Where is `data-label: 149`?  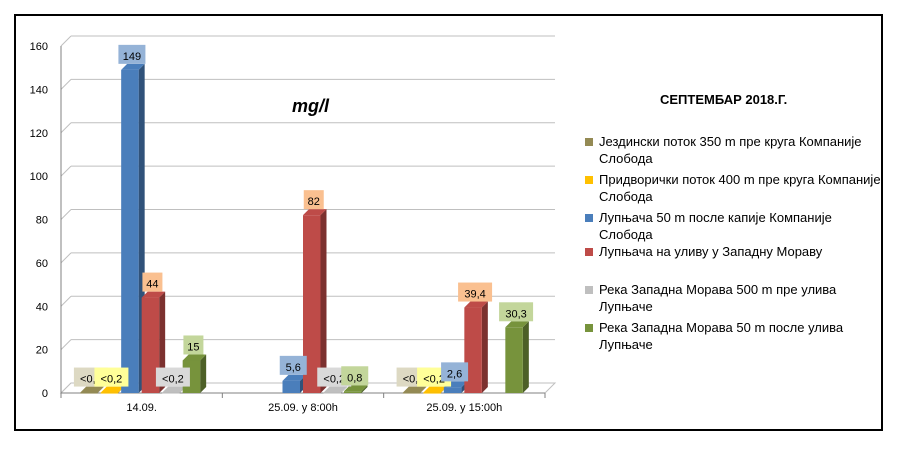
data-label: 149 is located at coordinates (132, 57).